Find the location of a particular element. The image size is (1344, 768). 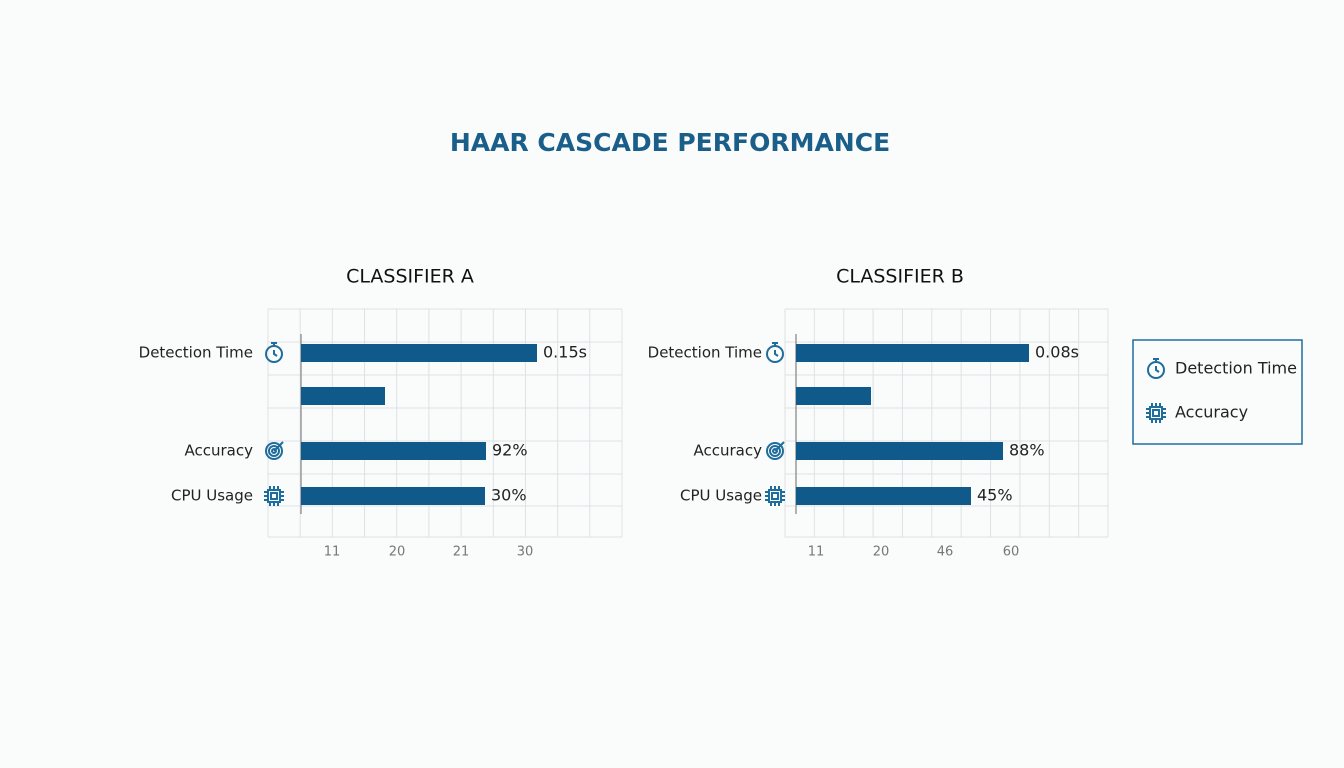

legend-box is located at coordinates (1217, 392).